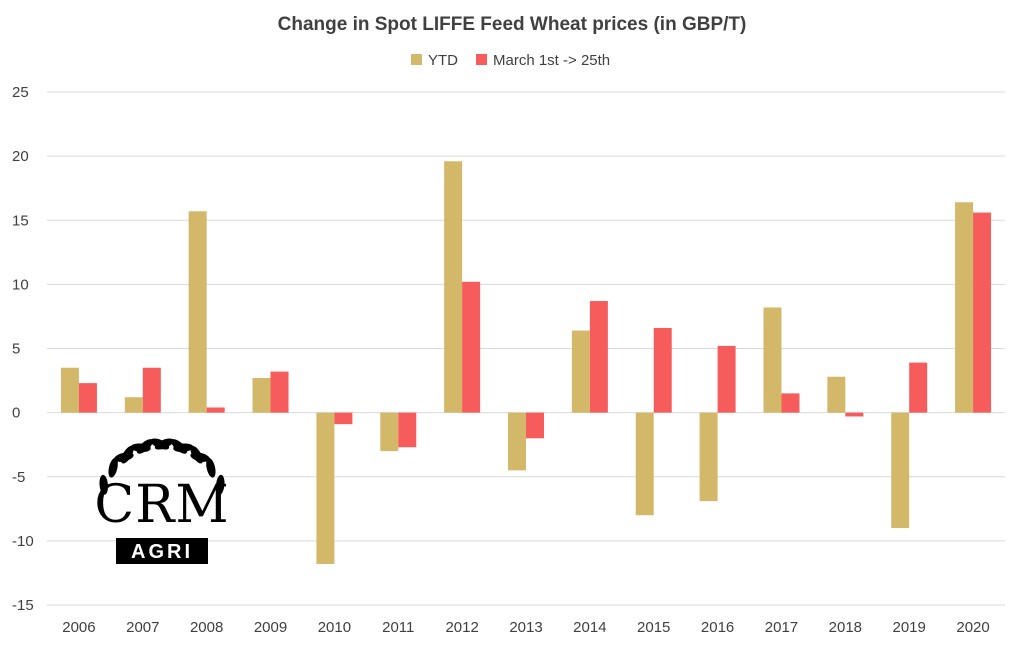 The height and width of the screenshot is (645, 1024). What do you see at coordinates (653, 627) in the screenshot?
I see `x-tick-label: 2015` at bounding box center [653, 627].